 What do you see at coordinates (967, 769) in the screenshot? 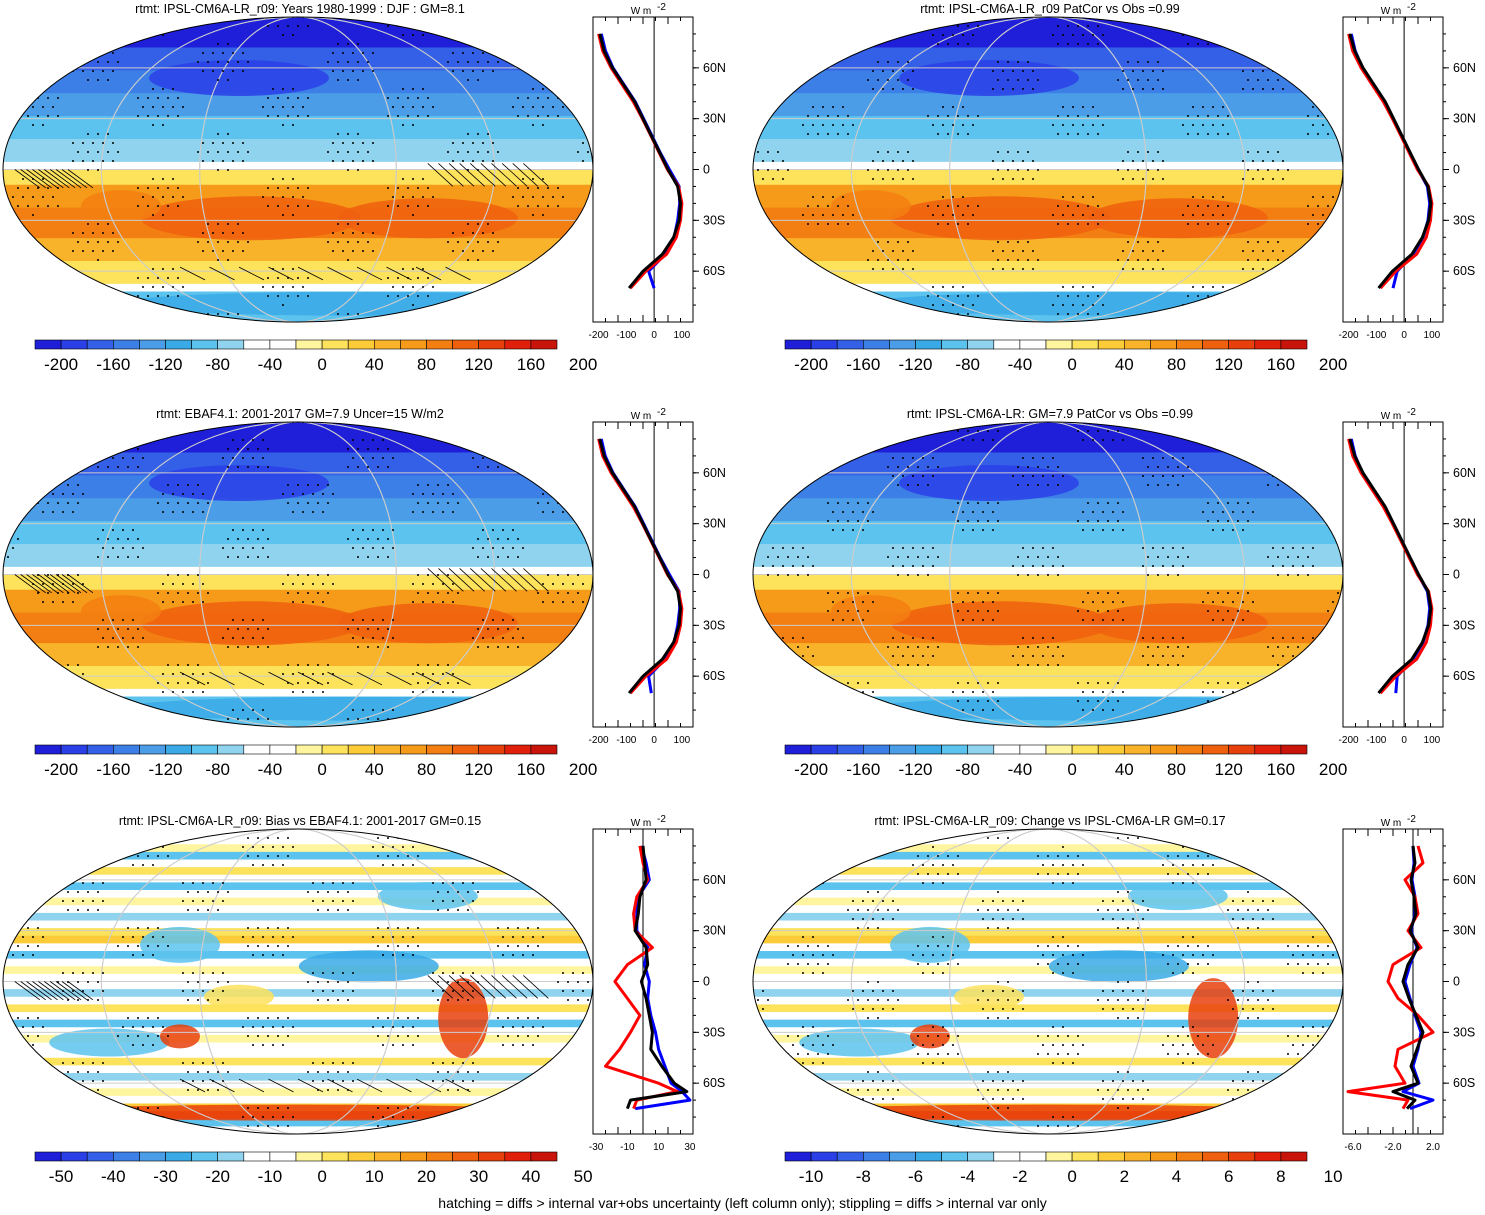
I see `colorbar-tick-label: -80` at bounding box center [967, 769].